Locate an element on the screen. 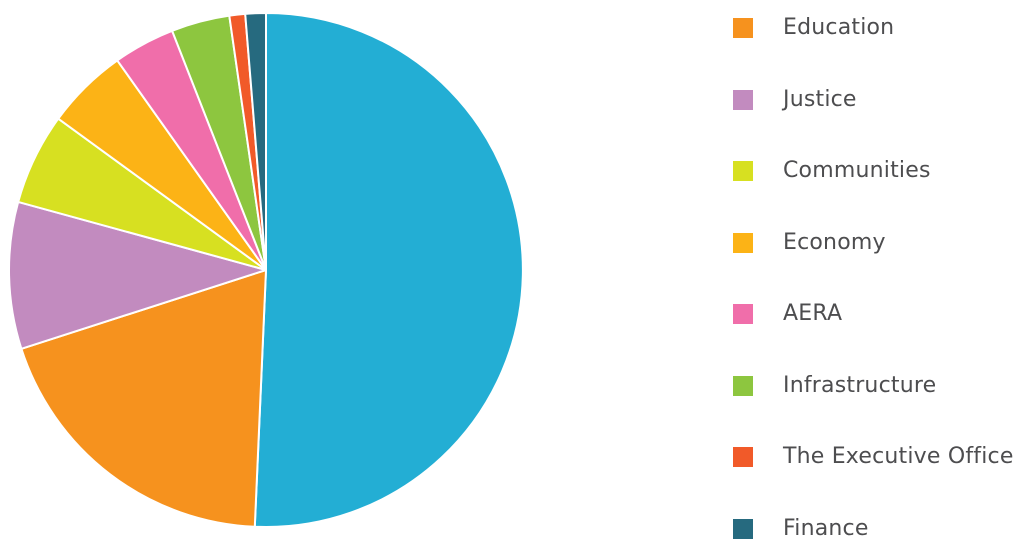 This screenshot has height=541, width=1021. legend-label-the-executive-office: The Executive Office is located at coordinates (898, 456).